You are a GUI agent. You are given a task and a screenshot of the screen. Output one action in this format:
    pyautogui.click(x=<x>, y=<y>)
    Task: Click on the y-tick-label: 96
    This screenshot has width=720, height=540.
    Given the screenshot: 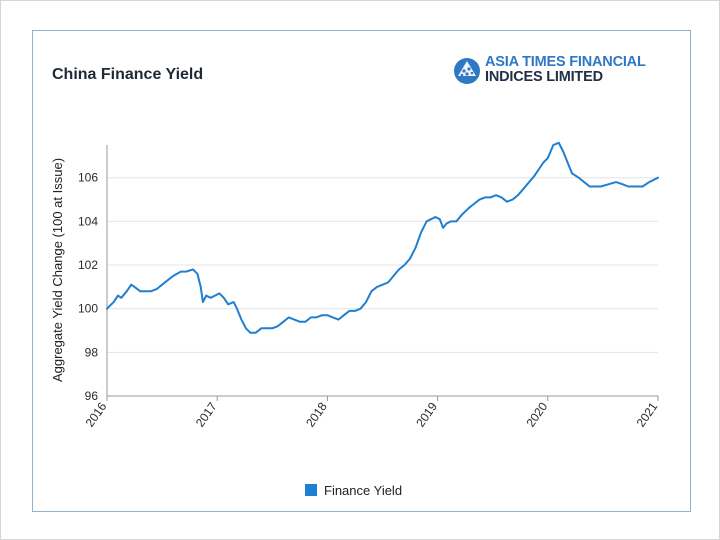 What is the action you would take?
    pyautogui.click(x=92, y=396)
    